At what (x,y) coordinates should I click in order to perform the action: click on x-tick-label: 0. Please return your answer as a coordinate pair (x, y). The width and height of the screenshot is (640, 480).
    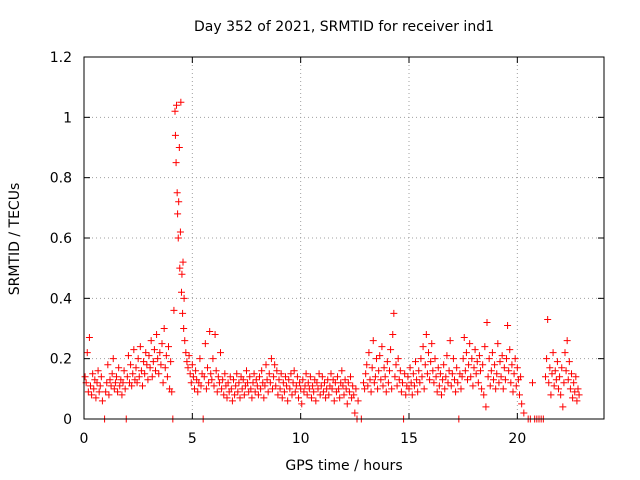
    Looking at the image, I should click on (84, 439).